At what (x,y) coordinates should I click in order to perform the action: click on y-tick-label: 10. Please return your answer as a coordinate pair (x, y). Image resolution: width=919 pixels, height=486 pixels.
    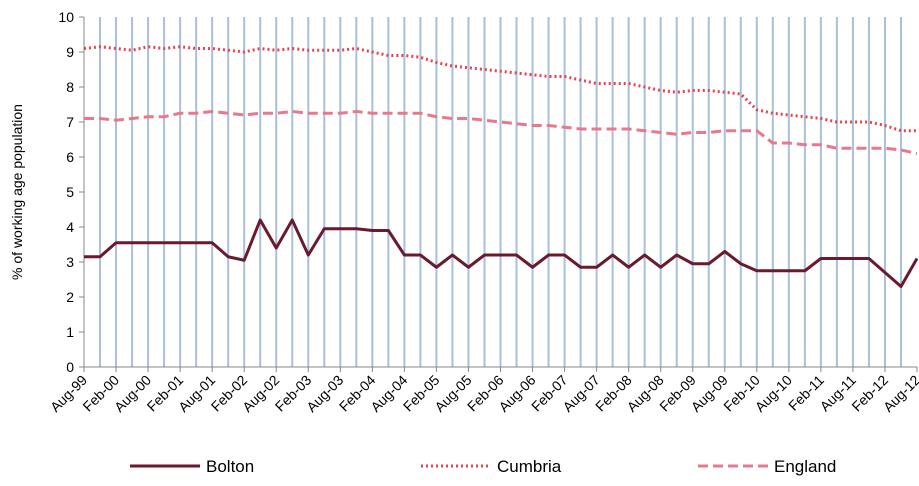
    Looking at the image, I should click on (66, 17).